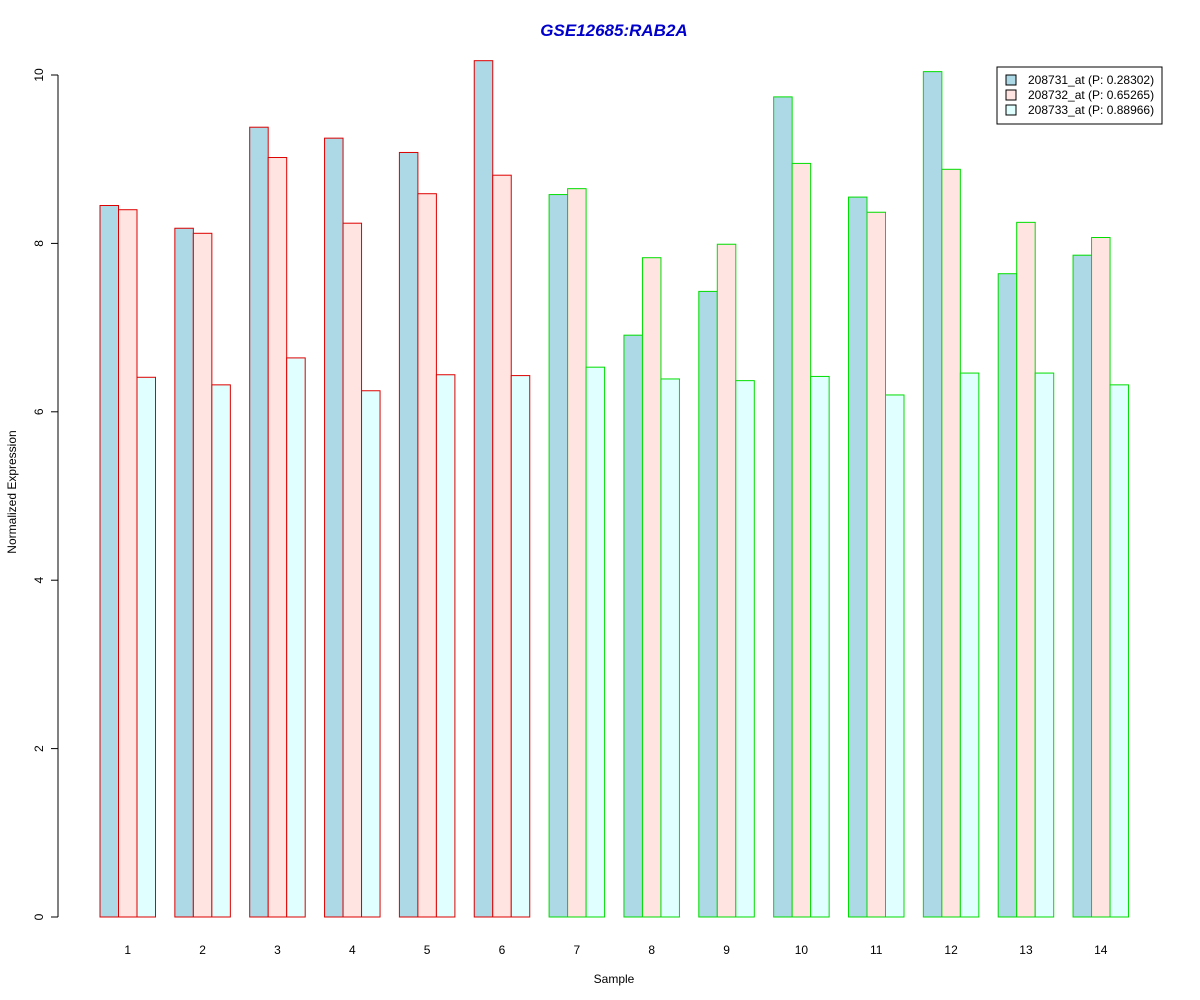 This screenshot has height=1000, width=1200. Describe the element at coordinates (613, 30) in the screenshot. I see `chart-title: GSE12685:RAB2A` at that location.